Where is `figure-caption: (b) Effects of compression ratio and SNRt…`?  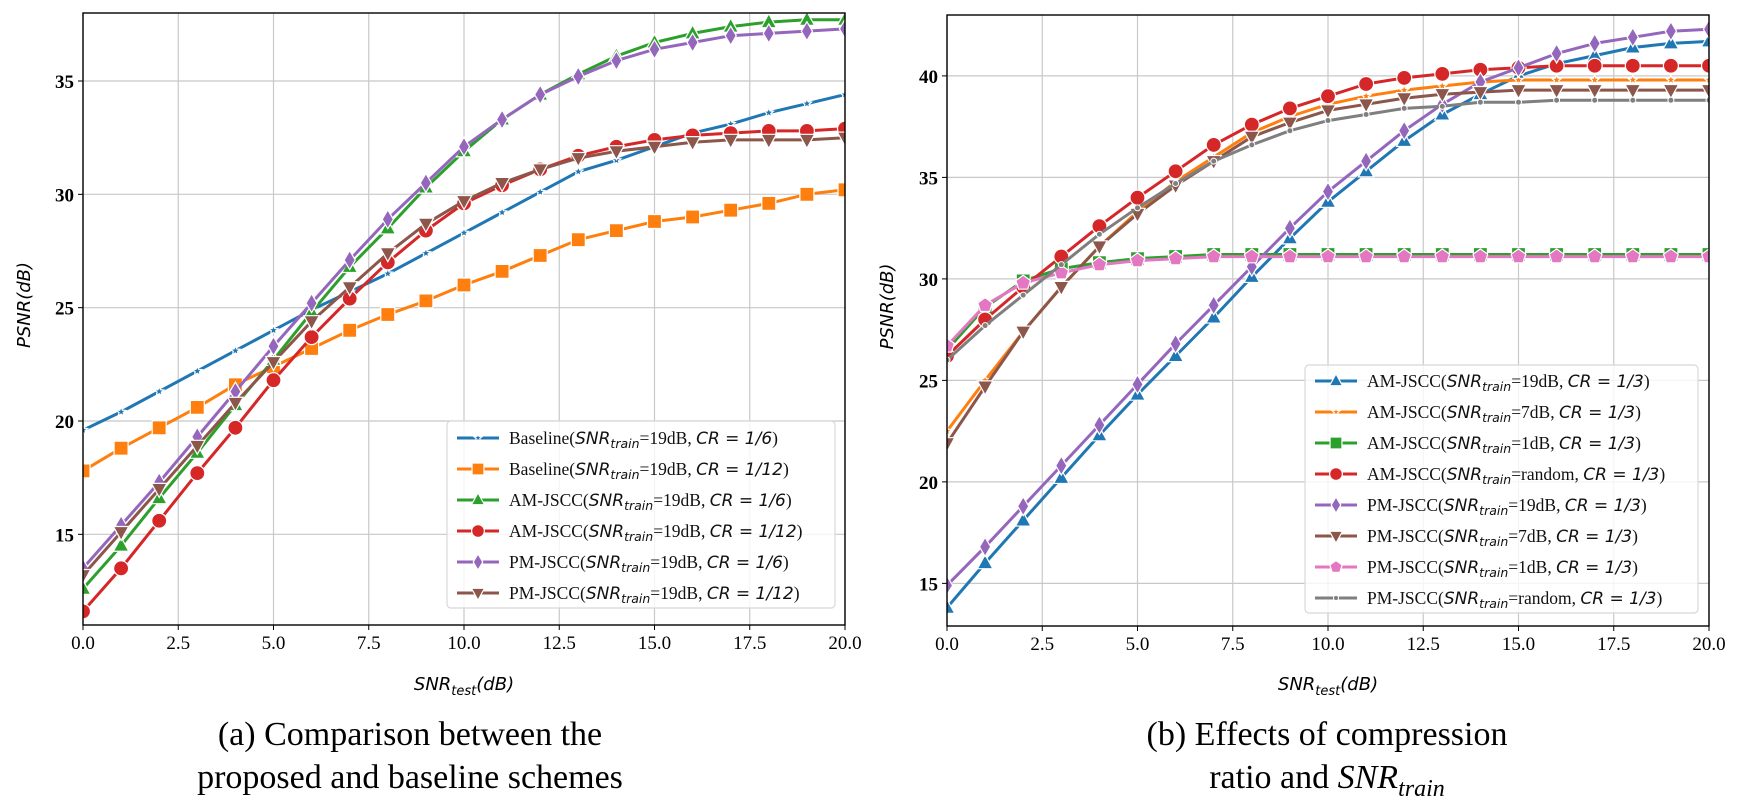 figure-caption: (b) Effects of compression ratio and SNRt… is located at coordinates (1327, 759).